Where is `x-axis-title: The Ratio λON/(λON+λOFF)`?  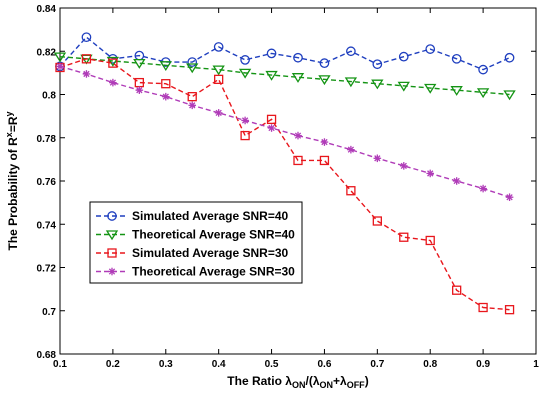
x-axis-title: The Ratio λON/(λON+λOFF) is located at coordinates (297, 382).